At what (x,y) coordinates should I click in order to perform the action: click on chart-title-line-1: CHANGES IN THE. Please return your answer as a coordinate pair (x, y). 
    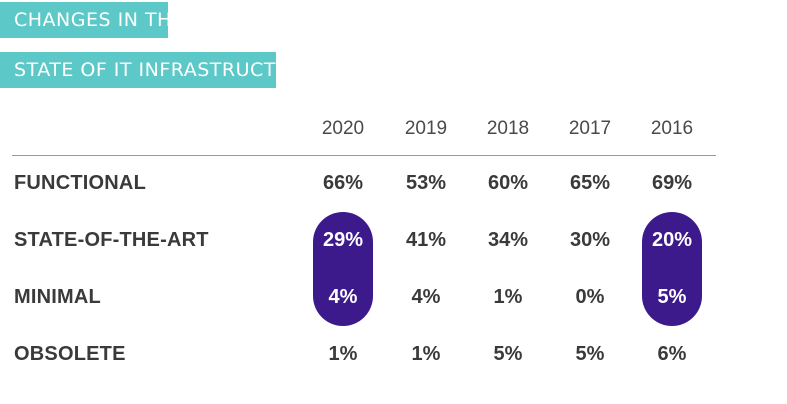
    Looking at the image, I should click on (92, 20).